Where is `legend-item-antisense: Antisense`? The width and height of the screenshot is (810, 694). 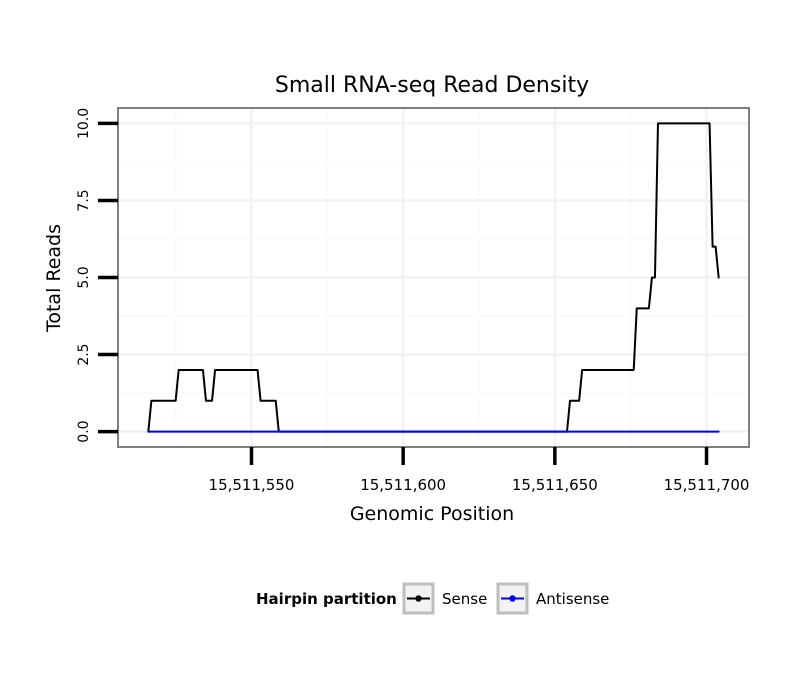
legend-item-antisense: Antisense is located at coordinates (552, 598).